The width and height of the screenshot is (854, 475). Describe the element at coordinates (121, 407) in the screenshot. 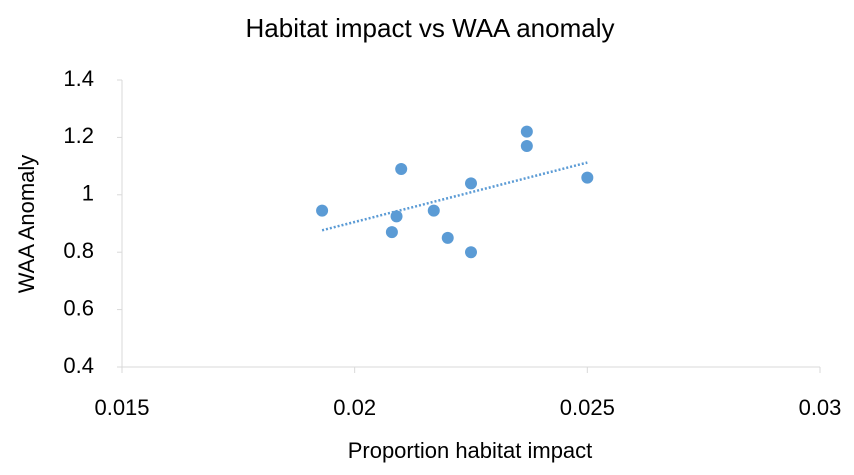

I see `x-tick-label: 0.015` at that location.